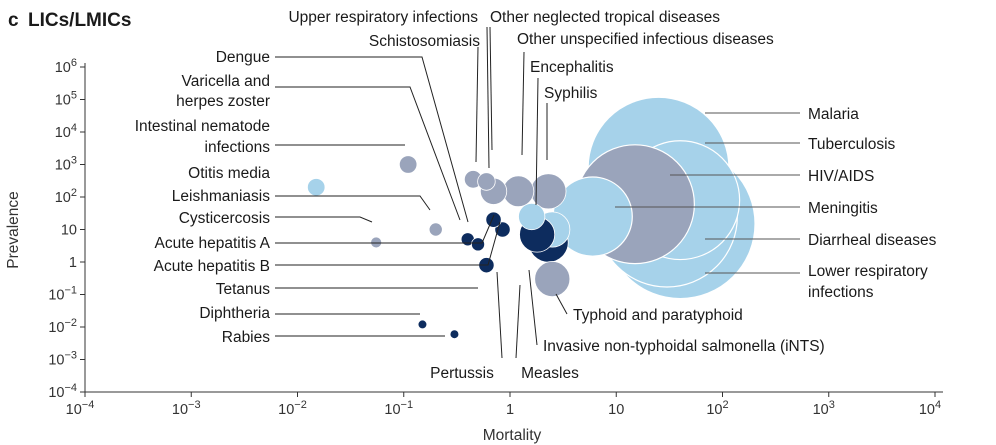 This screenshot has width=996, height=445. Describe the element at coordinates (385, 229) in the screenshot. I see `leader-line-hepA` at that location.